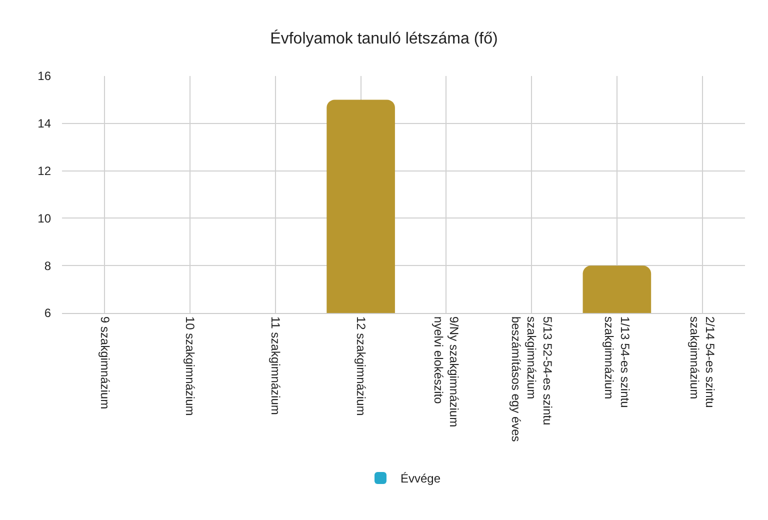  Describe the element at coordinates (45, 123) in the screenshot. I see `y-tick-label: 14` at that location.